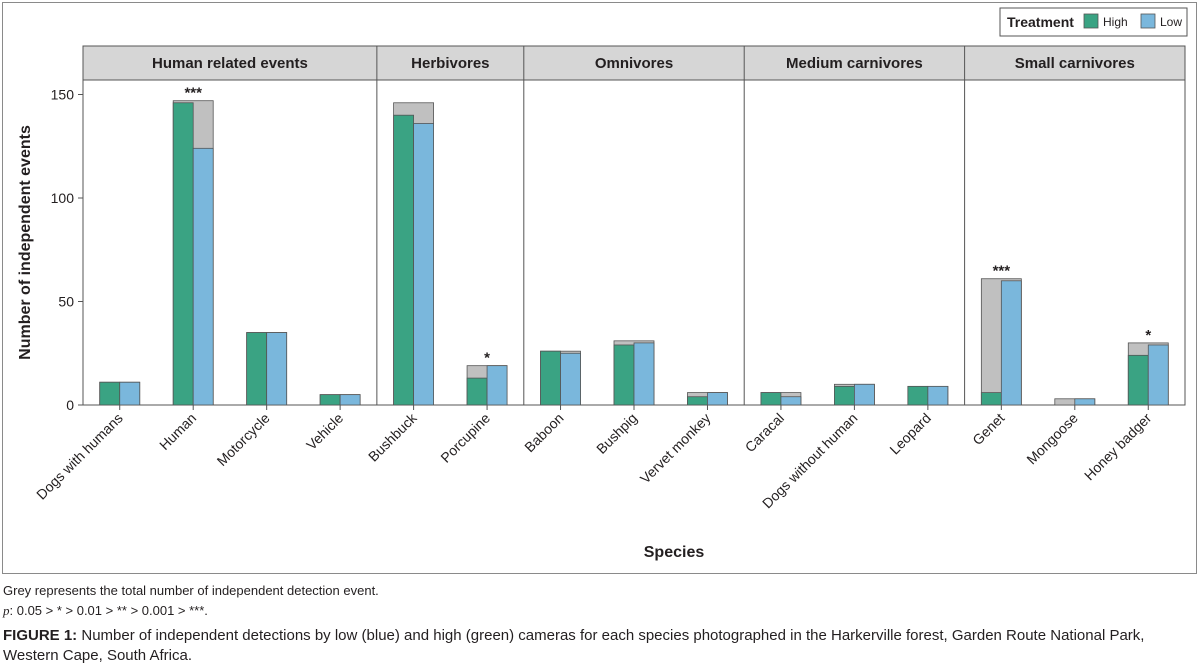  What do you see at coordinates (1118, 447) in the screenshot?
I see `x-tick-label: Honey badger` at bounding box center [1118, 447].